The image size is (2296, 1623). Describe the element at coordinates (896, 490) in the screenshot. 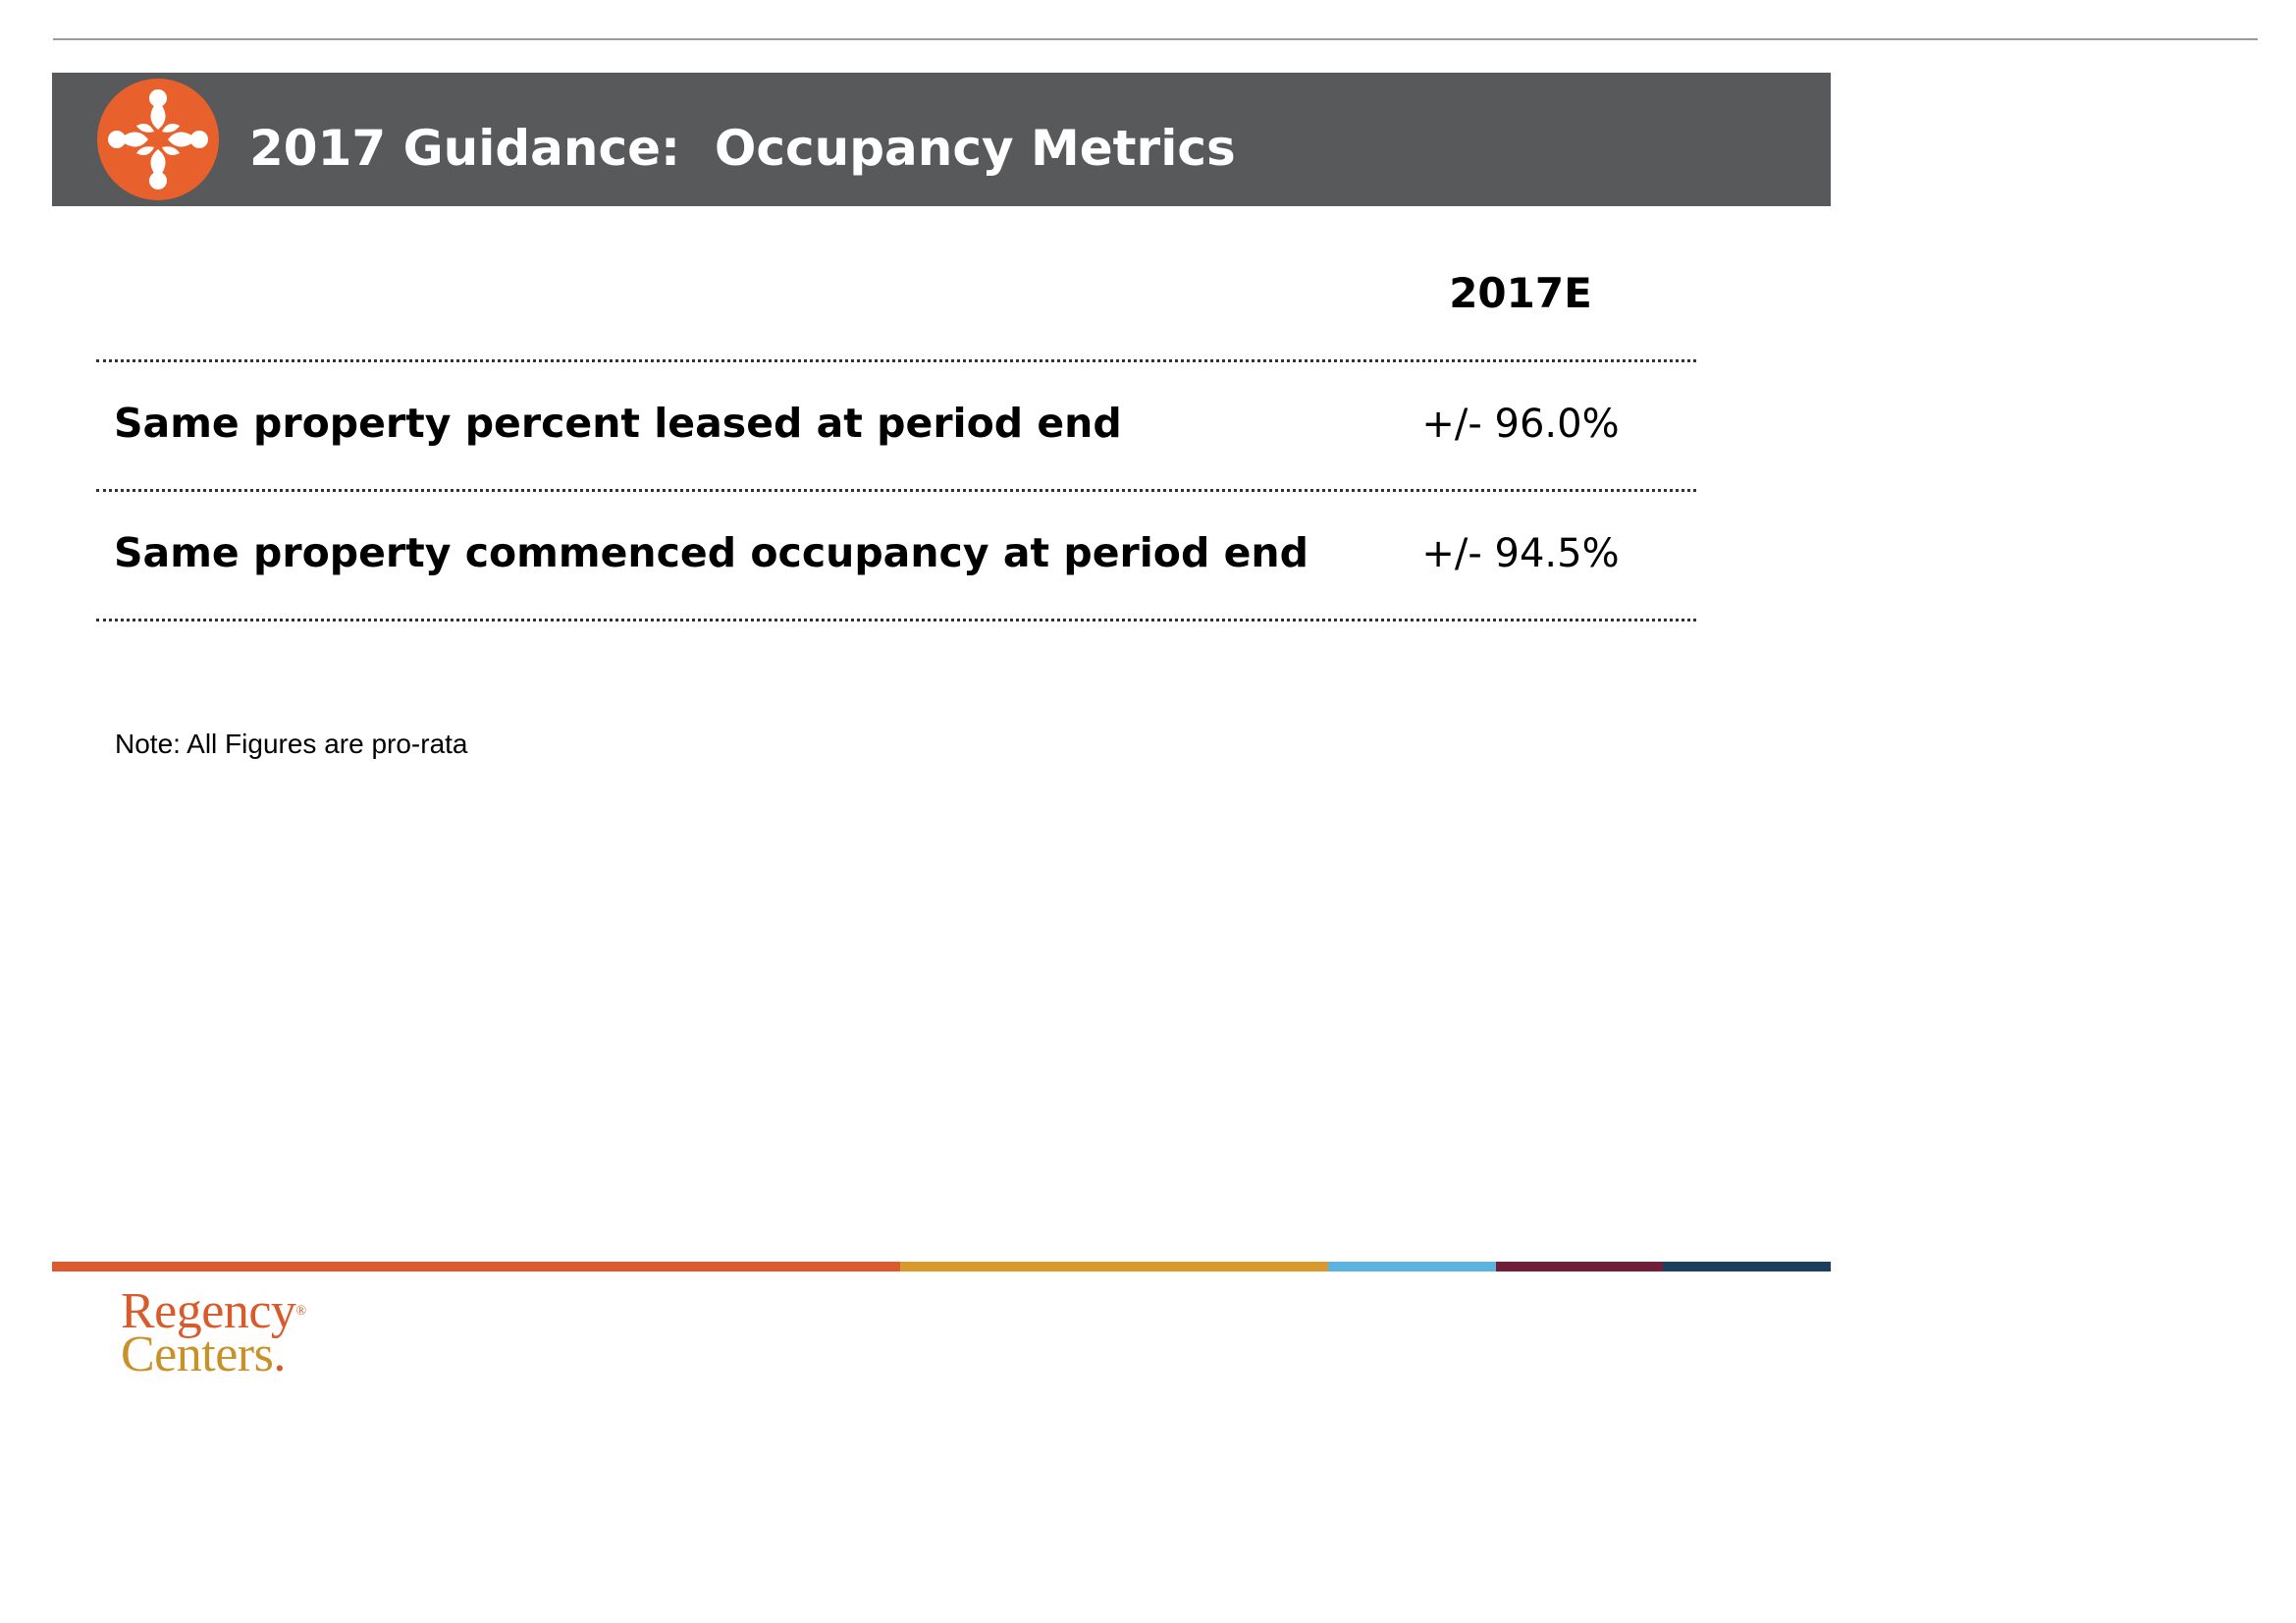

I see `table-rule-middle` at that location.